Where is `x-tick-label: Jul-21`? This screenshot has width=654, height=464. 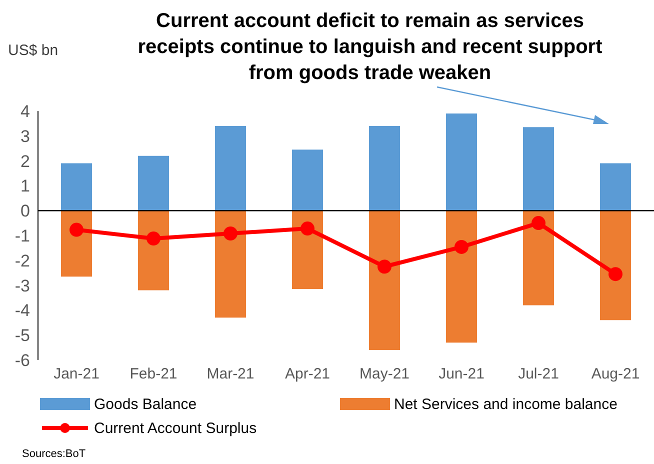
x-tick-label: Jul-21 is located at coordinates (538, 374).